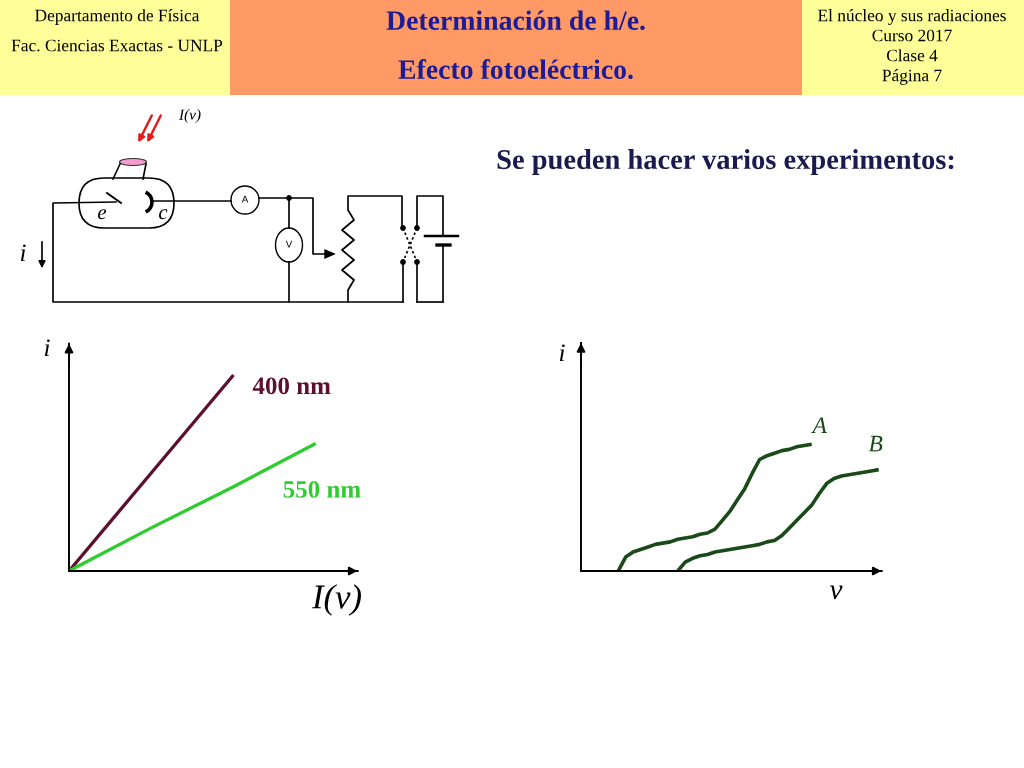 Image resolution: width=1024 pixels, height=768 pixels. I want to click on text: V, so click(289, 244).